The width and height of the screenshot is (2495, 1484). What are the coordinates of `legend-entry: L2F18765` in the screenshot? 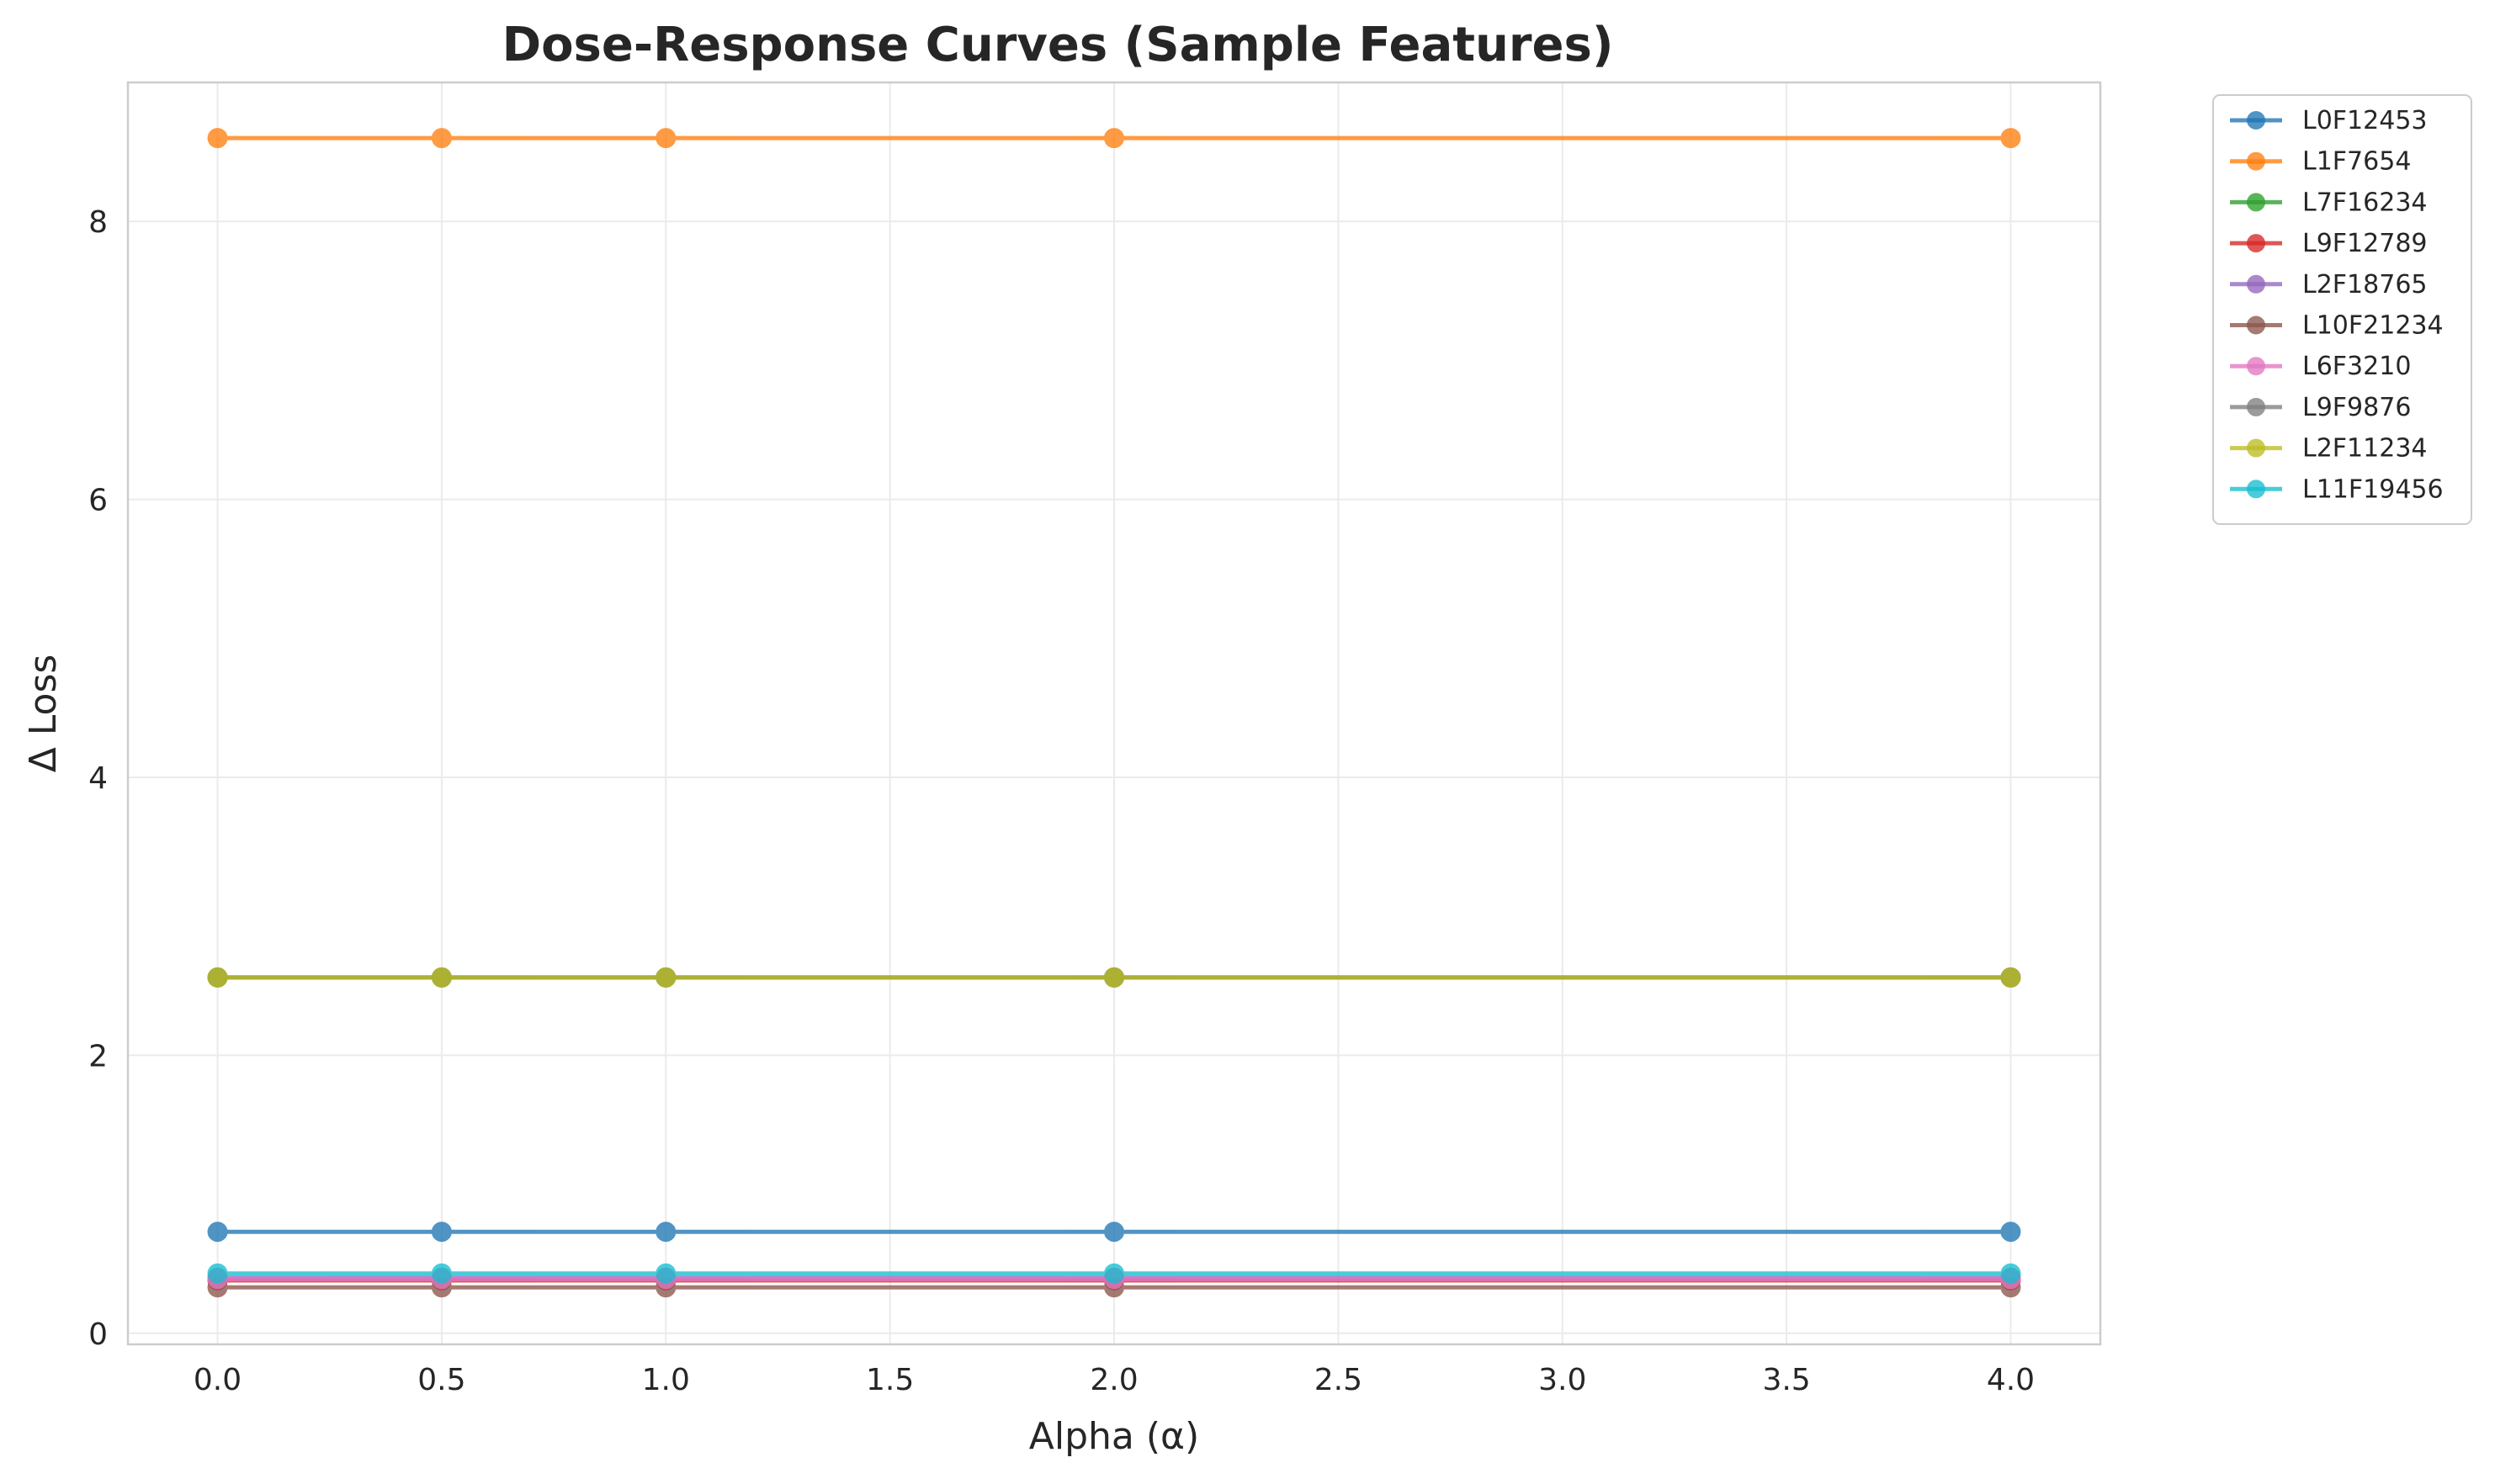 It's located at (2329, 284).